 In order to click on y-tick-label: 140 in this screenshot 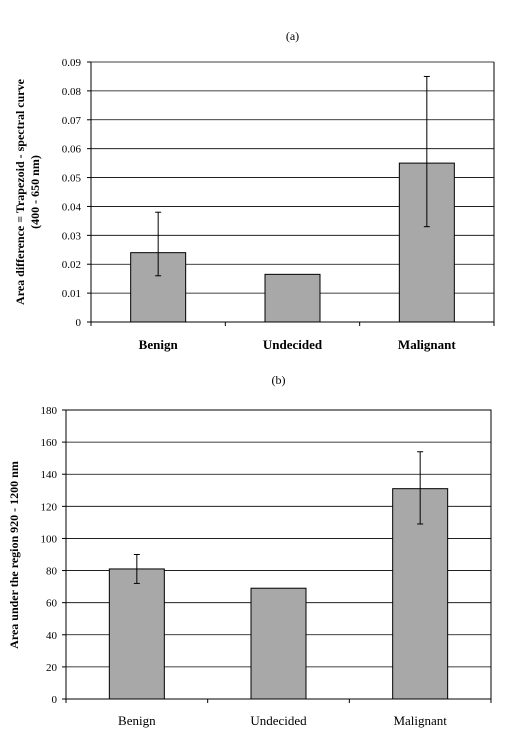, I will do `click(49, 475)`.